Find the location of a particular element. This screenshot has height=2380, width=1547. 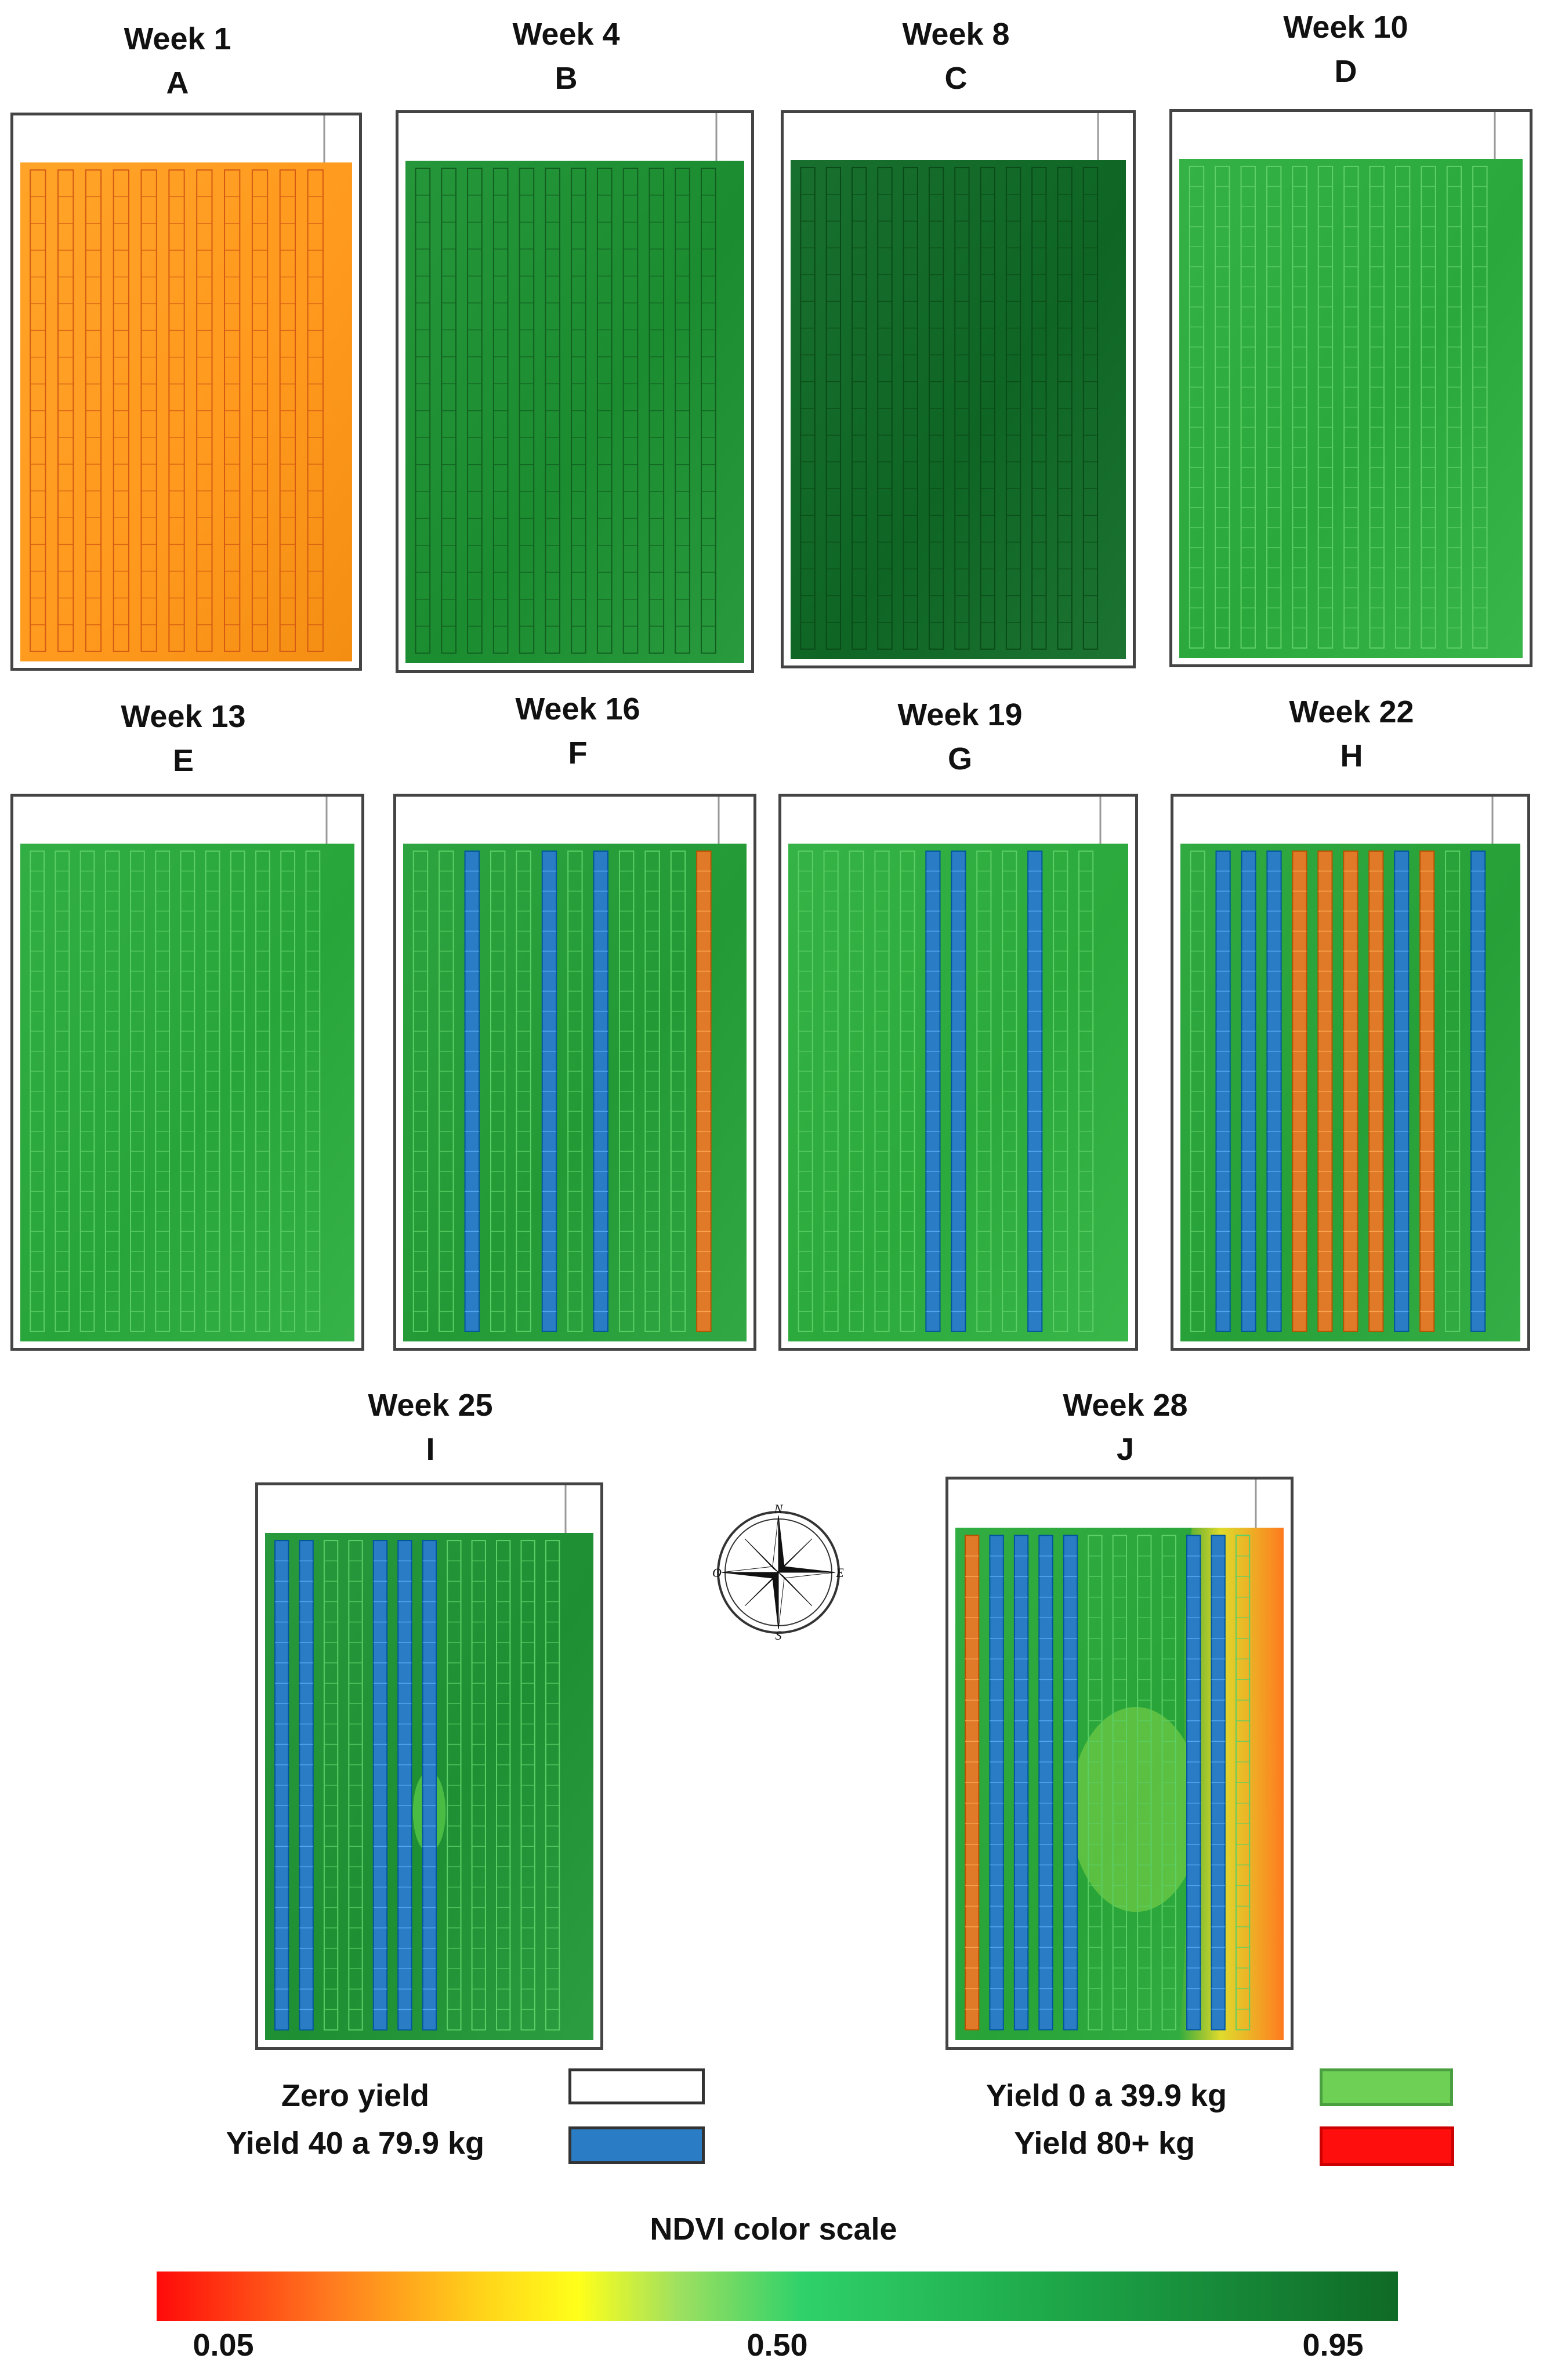

panel-letter: D is located at coordinates (1346, 71).